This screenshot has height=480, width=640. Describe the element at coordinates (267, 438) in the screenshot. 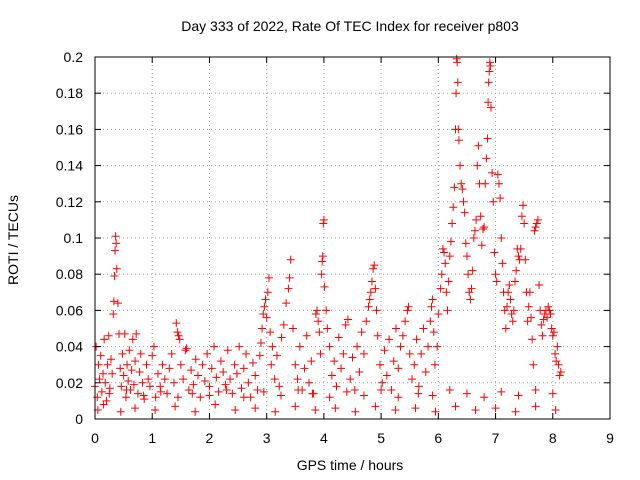

I see `x-tick-label: 3` at that location.